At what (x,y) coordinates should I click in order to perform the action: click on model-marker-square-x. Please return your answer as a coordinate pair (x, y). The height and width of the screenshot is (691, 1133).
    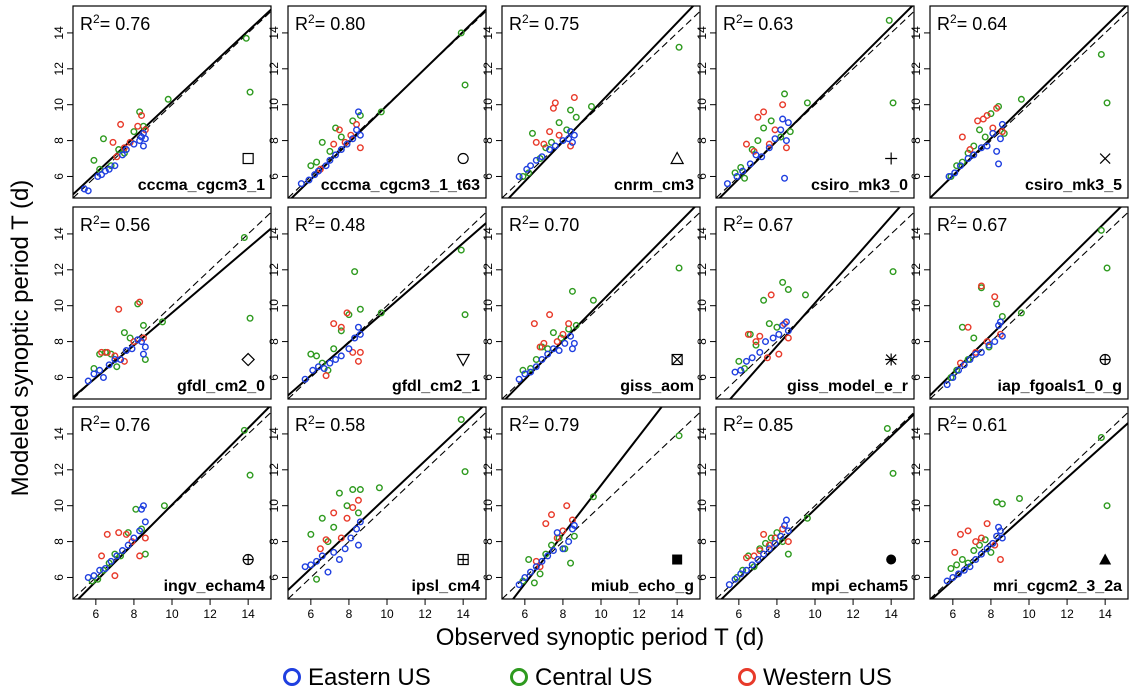
    Looking at the image, I should click on (677, 359).